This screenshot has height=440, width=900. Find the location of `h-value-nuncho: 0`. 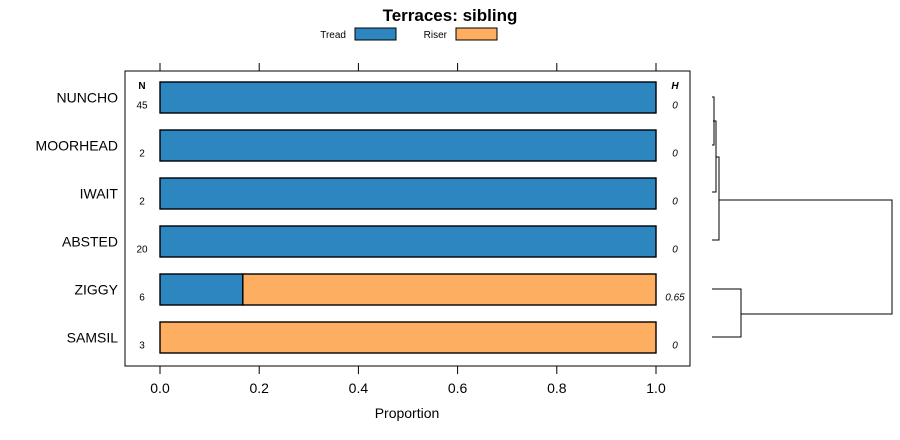

h-value-nuncho: 0 is located at coordinates (675, 106).